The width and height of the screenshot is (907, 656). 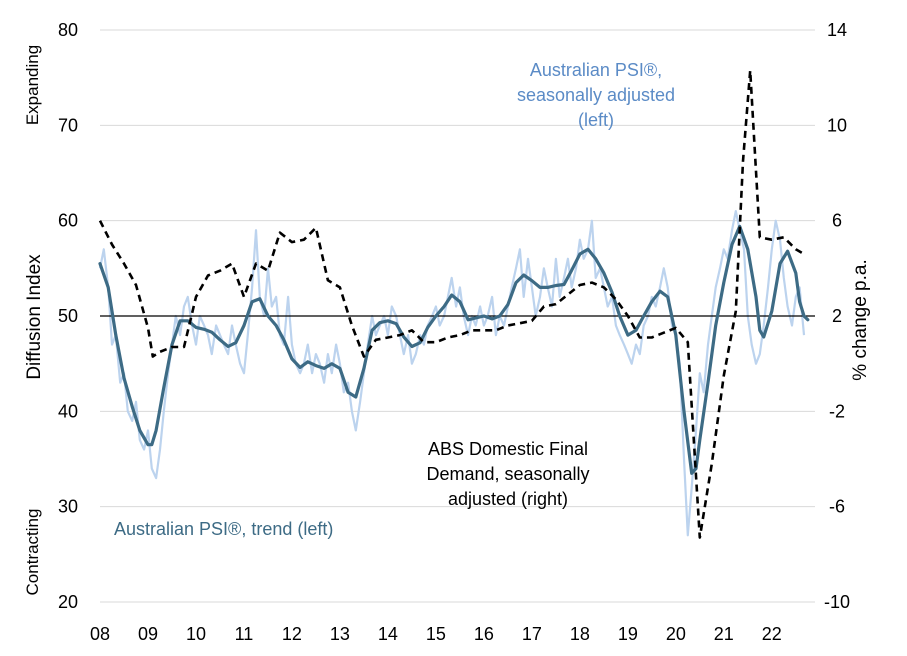 What do you see at coordinates (580, 634) in the screenshot?
I see `x-tick-label: 18` at bounding box center [580, 634].